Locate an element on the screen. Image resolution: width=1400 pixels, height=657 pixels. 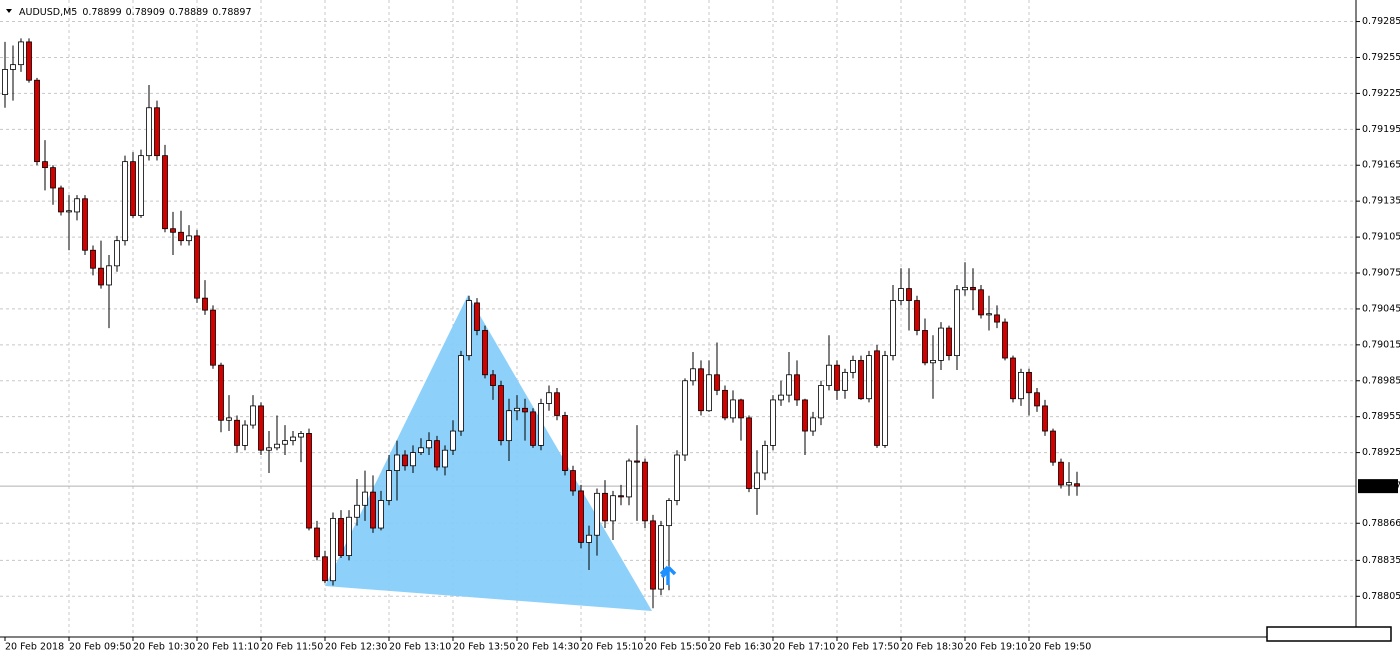
y-tick-label: 0.79105 is located at coordinates (1381, 237).